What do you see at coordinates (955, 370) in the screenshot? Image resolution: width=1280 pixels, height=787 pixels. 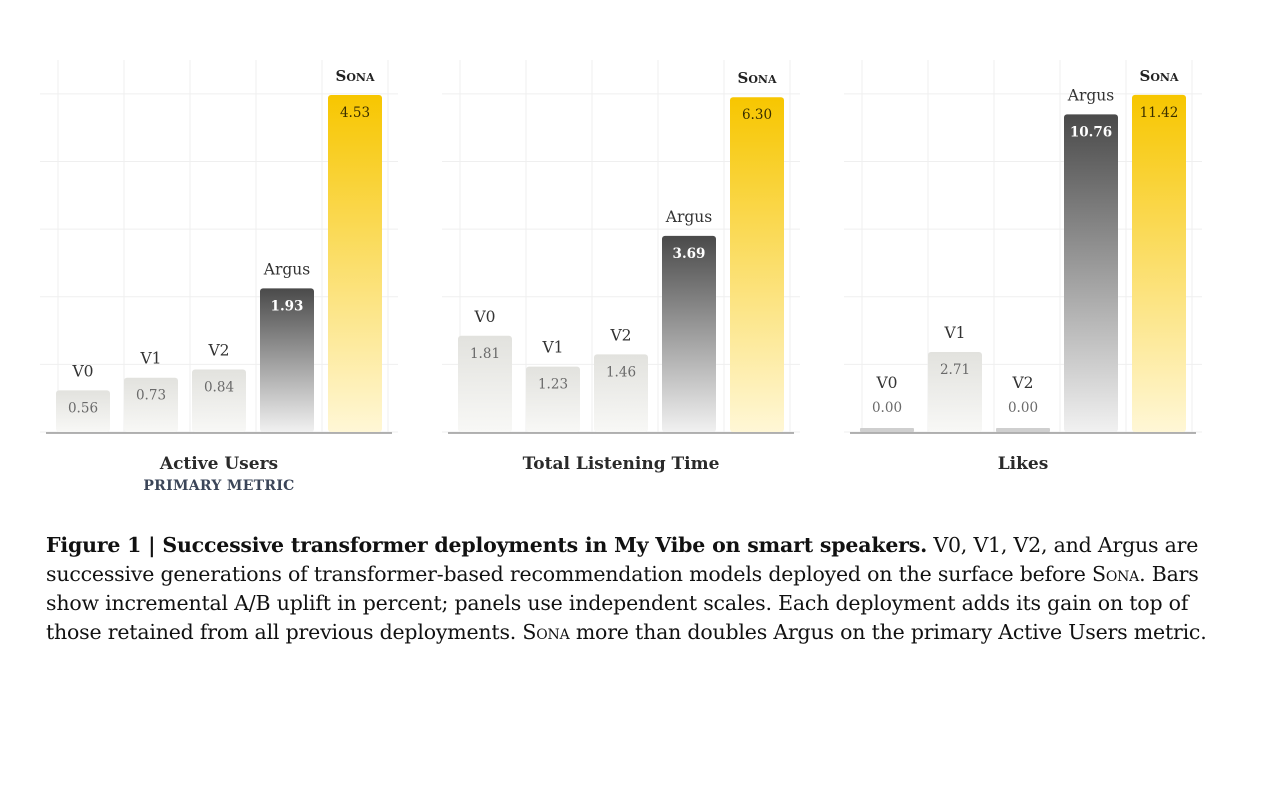 I see `value-label: 2.71` at bounding box center [955, 370].